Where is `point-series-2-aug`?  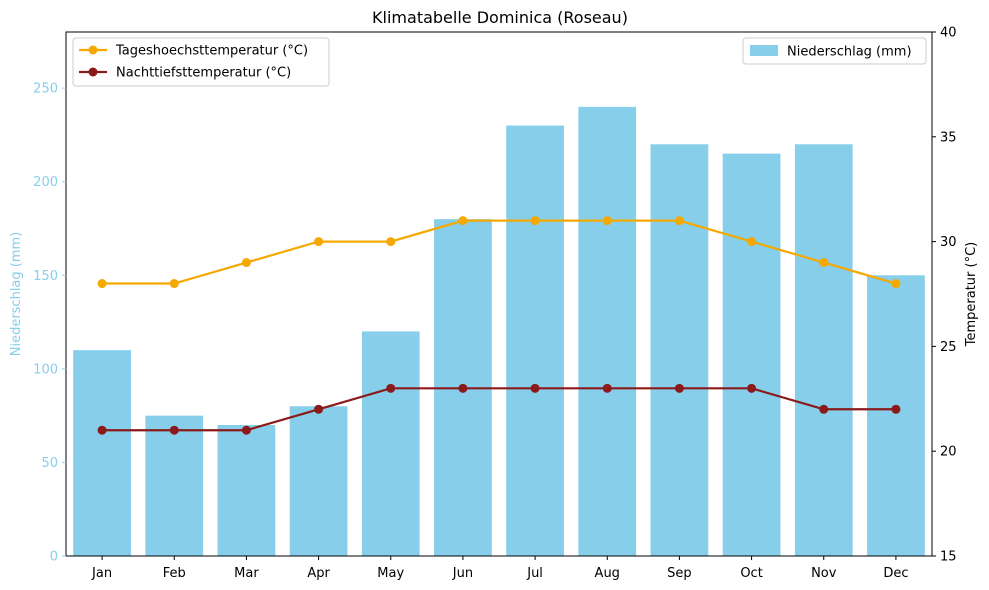
point-series-2-aug is located at coordinates (607, 388).